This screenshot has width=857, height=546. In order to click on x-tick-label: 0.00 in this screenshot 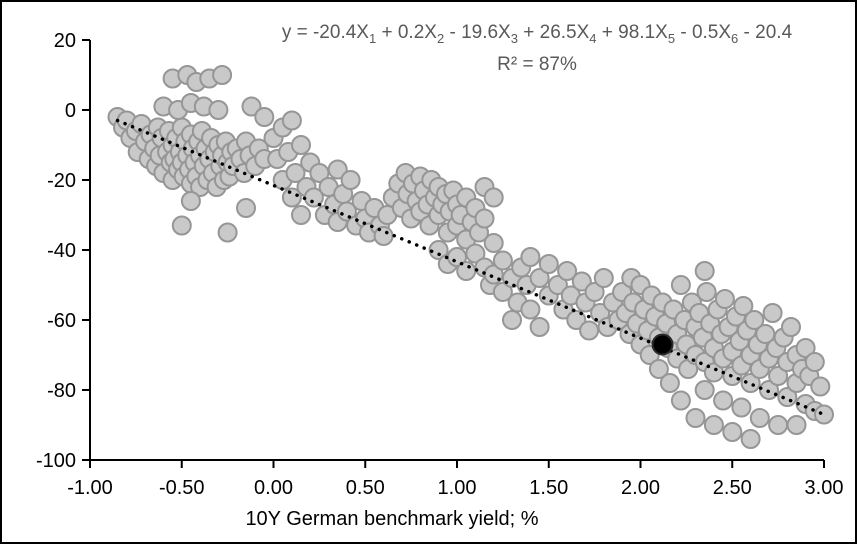, I will do `click(273, 488)`.